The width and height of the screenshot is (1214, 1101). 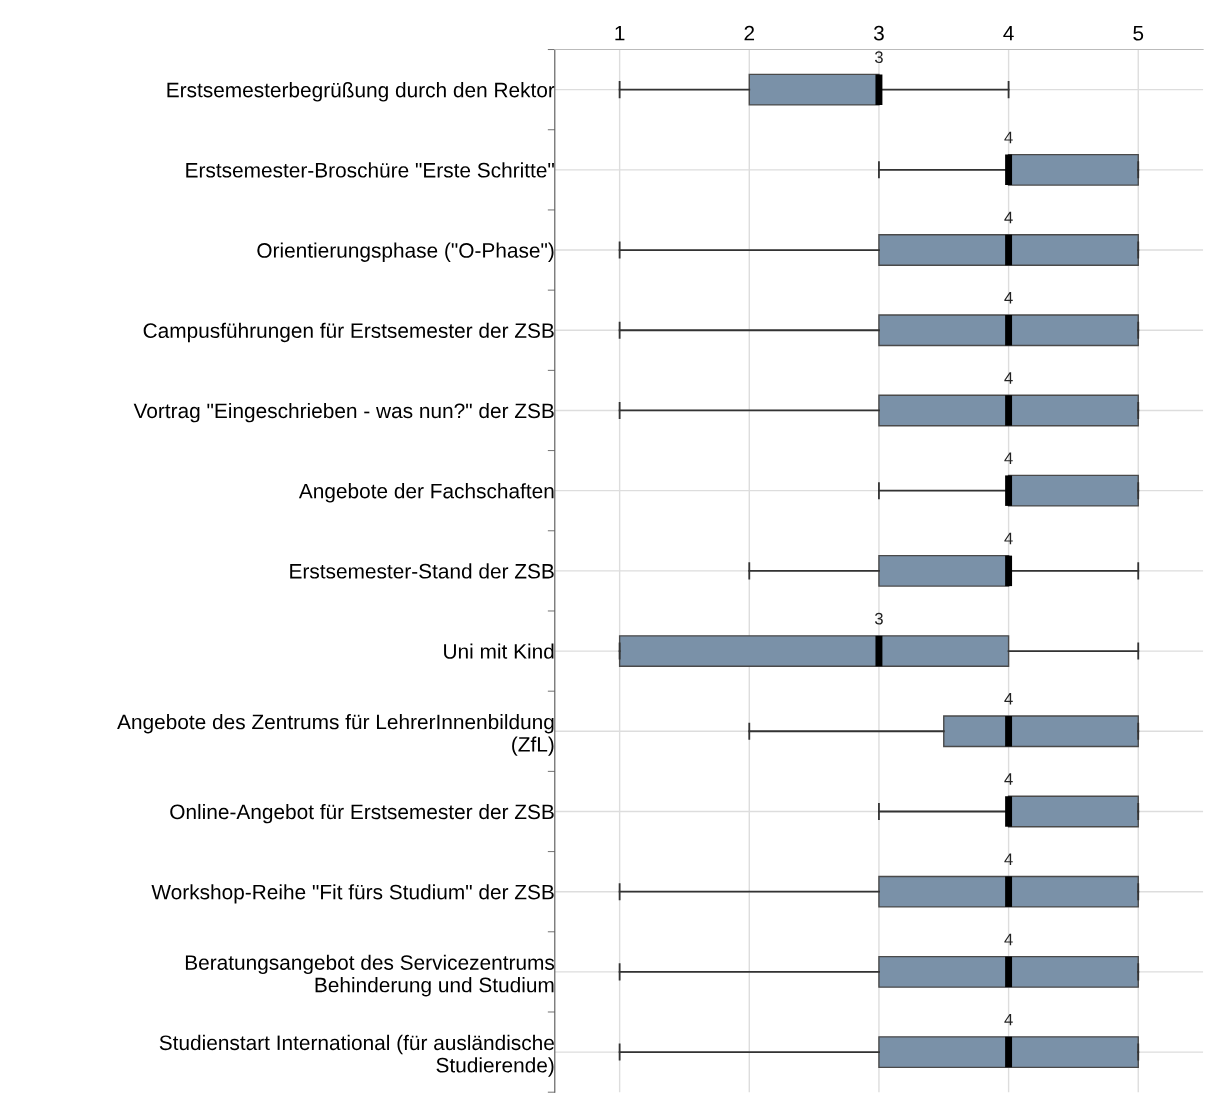 What do you see at coordinates (352, 894) in the screenshot?
I see `y-tick-label: Workshop-Reihe "Fit fürs Studium" der ZSB` at bounding box center [352, 894].